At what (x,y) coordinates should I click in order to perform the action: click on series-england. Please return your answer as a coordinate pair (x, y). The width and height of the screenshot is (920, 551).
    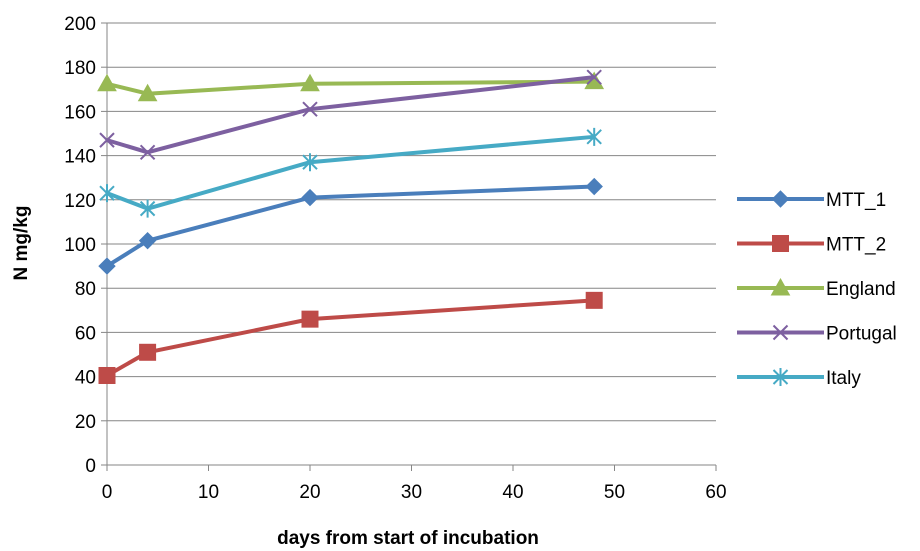
    Looking at the image, I should click on (351, 86).